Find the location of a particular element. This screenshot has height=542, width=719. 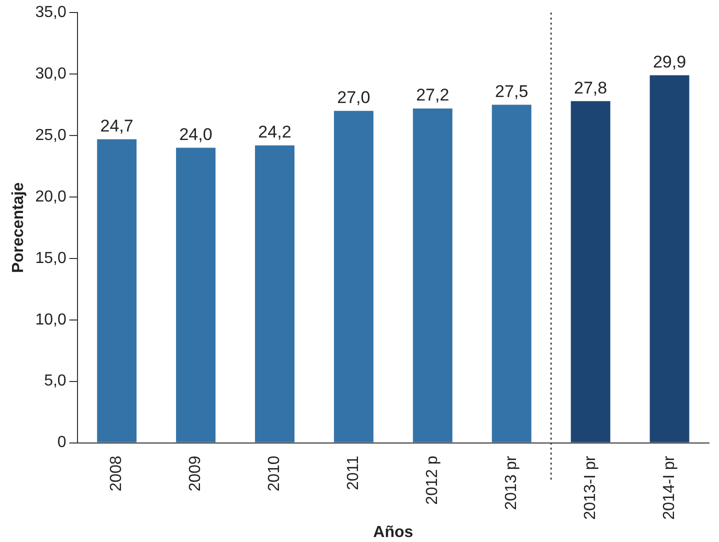

x-tick-label: 2013 pr is located at coordinates (511, 482).